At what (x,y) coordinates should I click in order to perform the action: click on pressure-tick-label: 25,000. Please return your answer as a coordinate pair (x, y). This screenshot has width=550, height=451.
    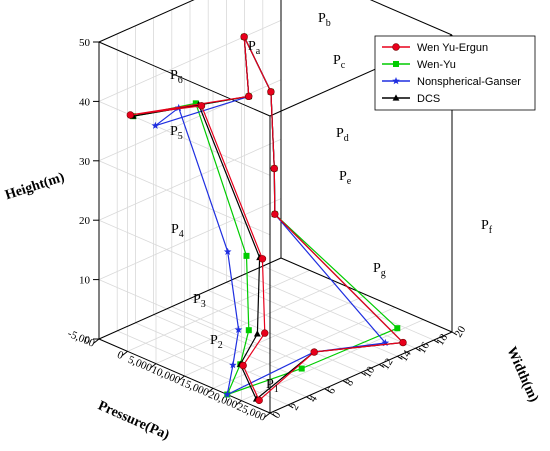
    Looking at the image, I should click on (251, 412).